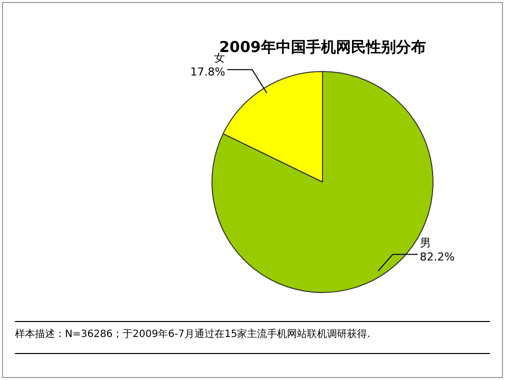 The image size is (505, 380). Describe the element at coordinates (220, 58) in the screenshot. I see `slice-label: 女` at that location.